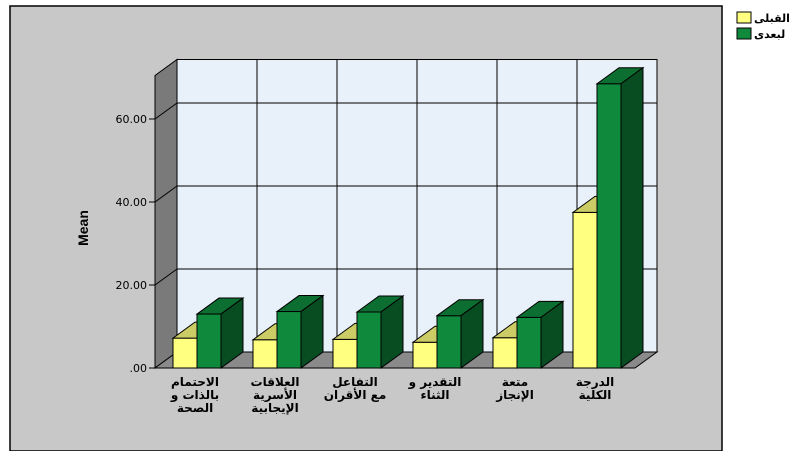 This screenshot has width=805, height=451. What do you see at coordinates (275, 382) in the screenshot?
I see `x-category-label-line: العلاقات` at bounding box center [275, 382].